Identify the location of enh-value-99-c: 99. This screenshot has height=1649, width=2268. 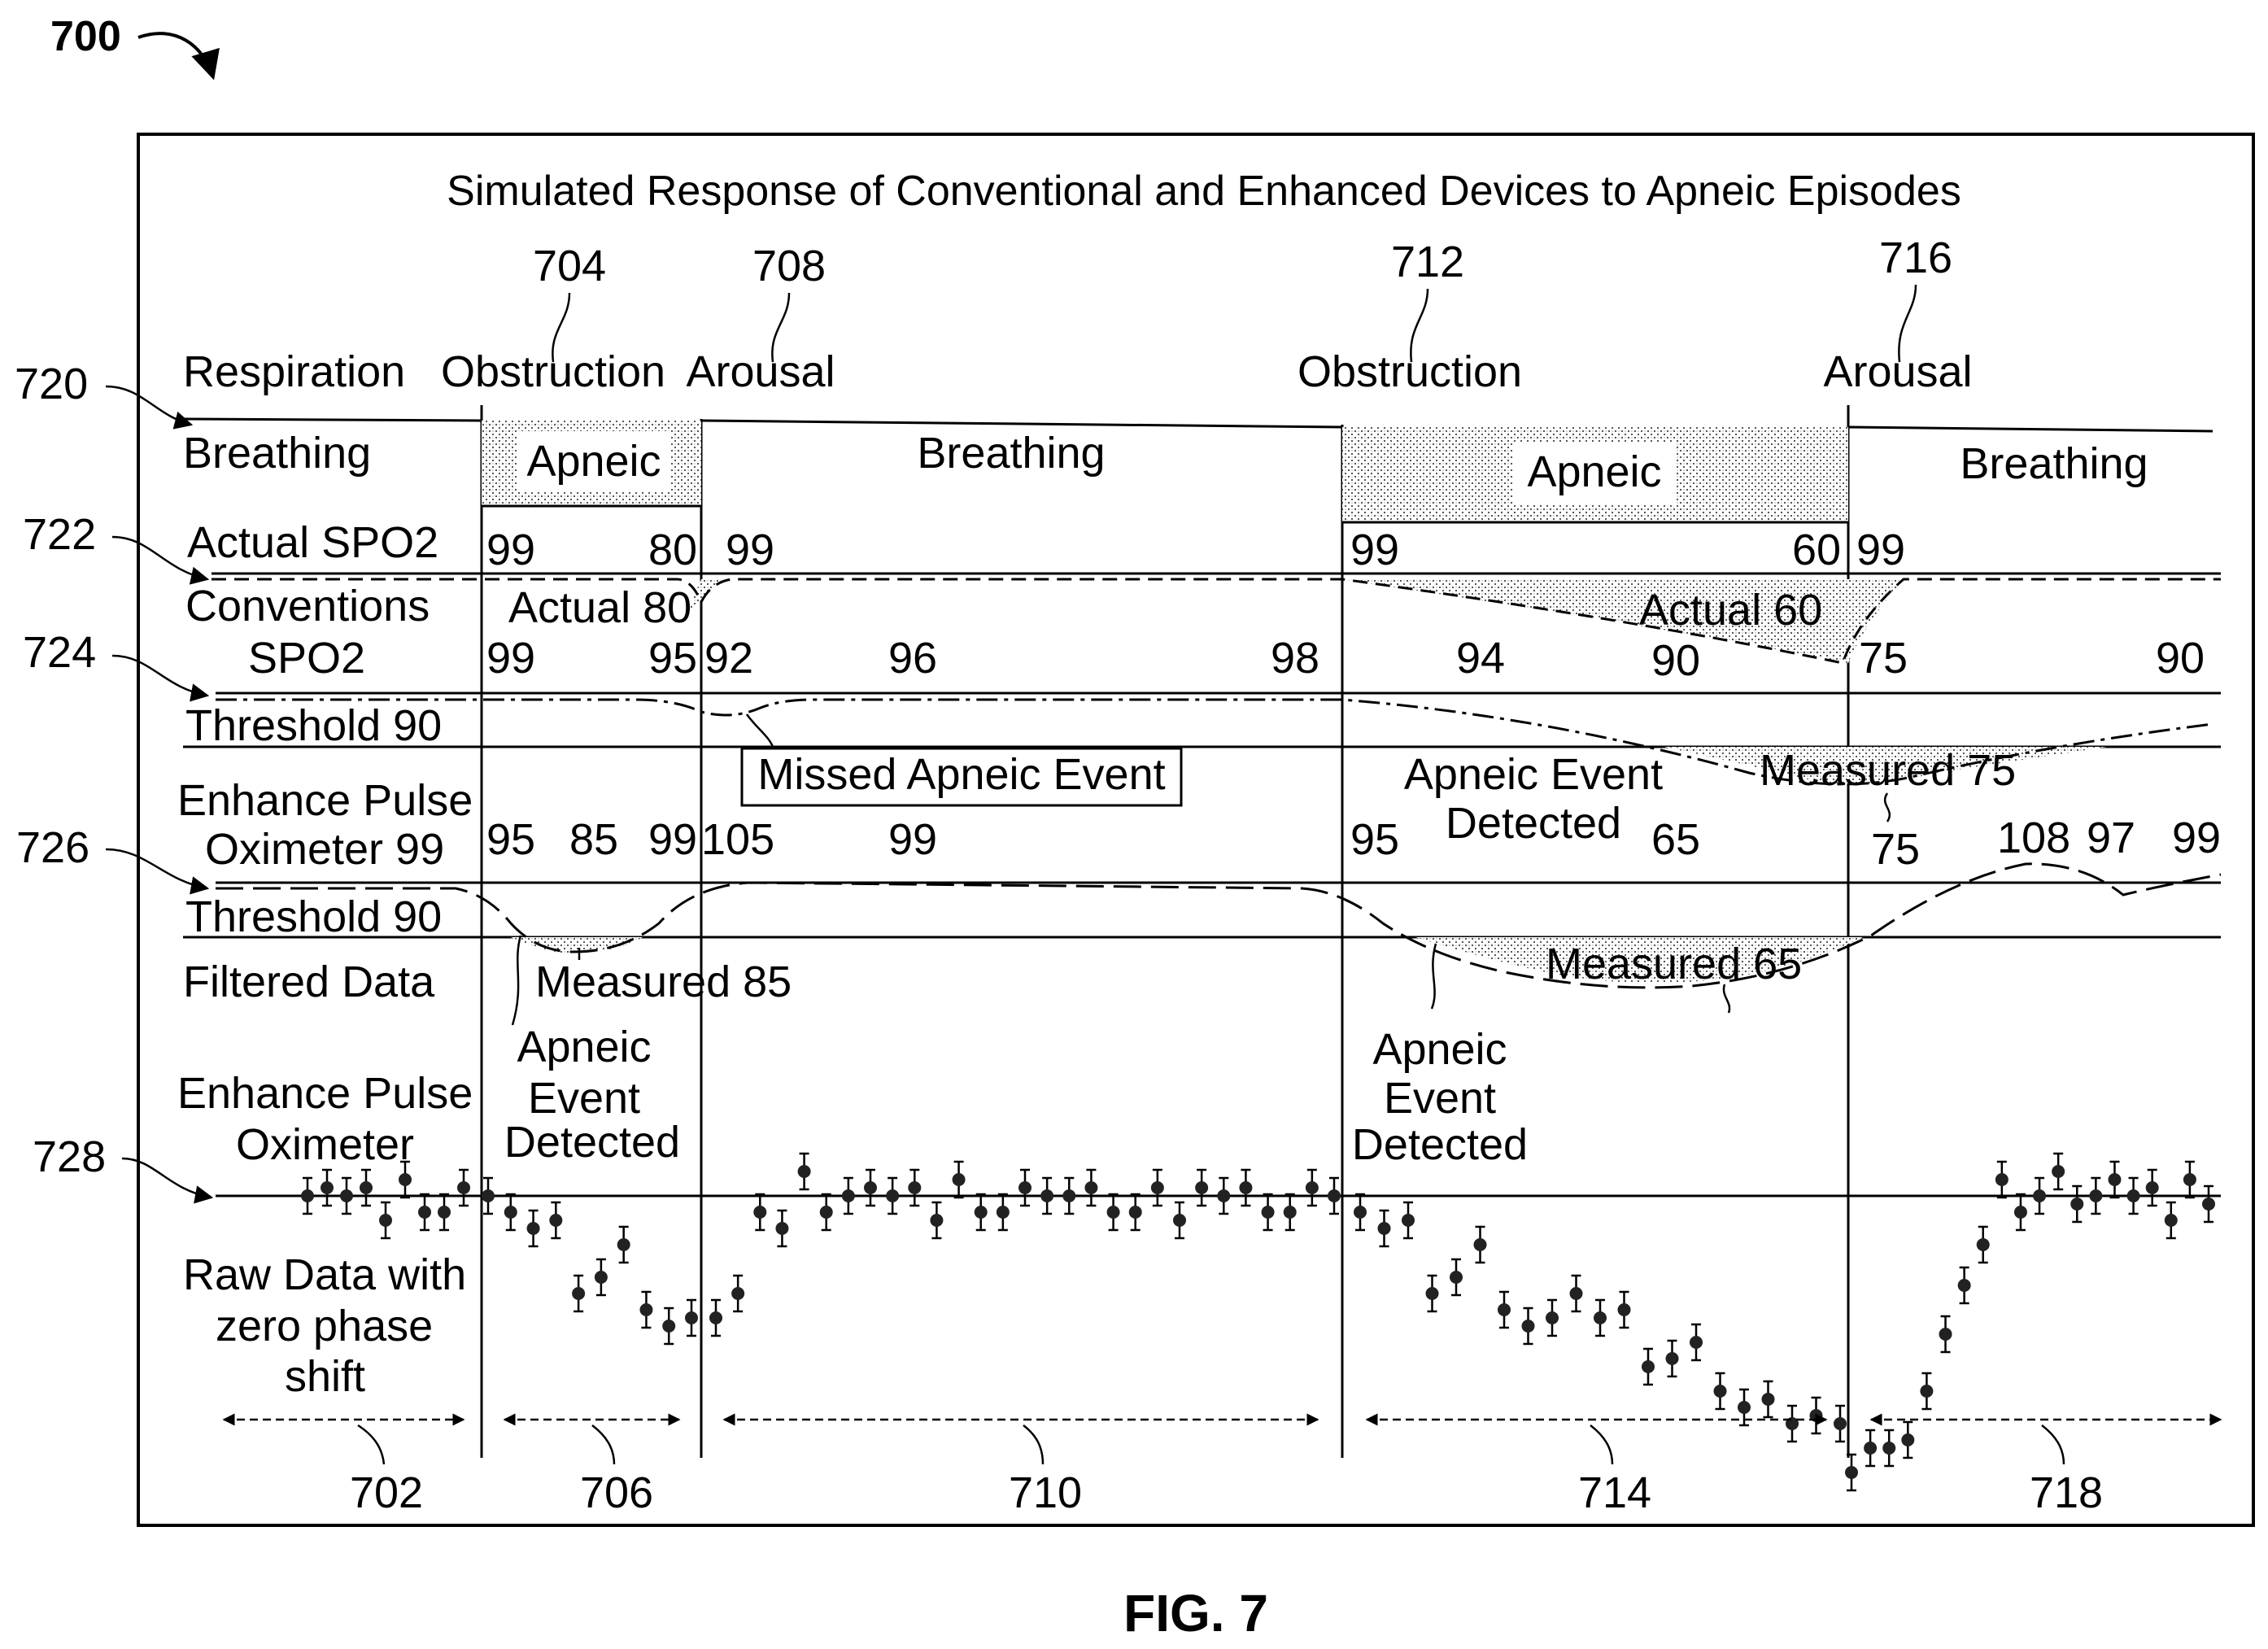
(2197, 838).